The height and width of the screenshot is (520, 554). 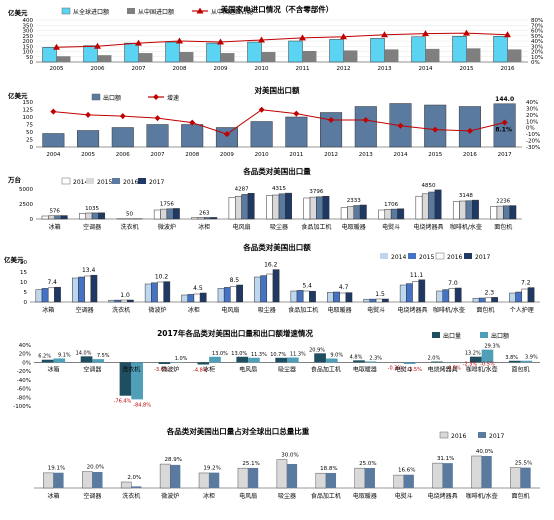 What do you see at coordinates (354, 227) in the screenshot?
I see `chart3-xtick: 电取暖器` at bounding box center [354, 227].